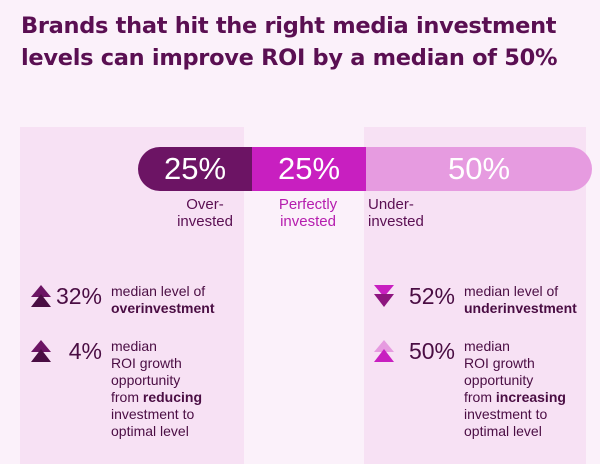 This screenshot has width=600, height=464. What do you see at coordinates (205, 204) in the screenshot?
I see `label-overinvested-line1: Over-` at bounding box center [205, 204].